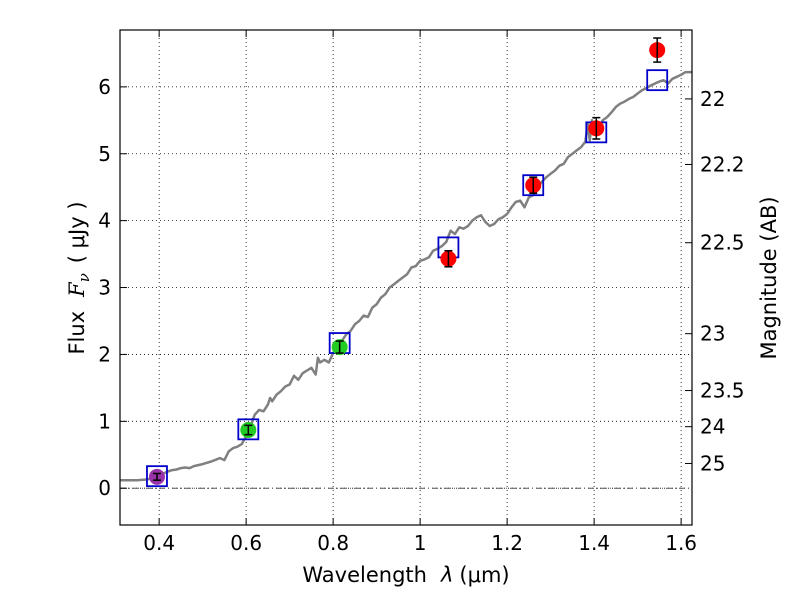  What do you see at coordinates (420, 543) in the screenshot?
I see `x-tick-label-3: 1` at bounding box center [420, 543].